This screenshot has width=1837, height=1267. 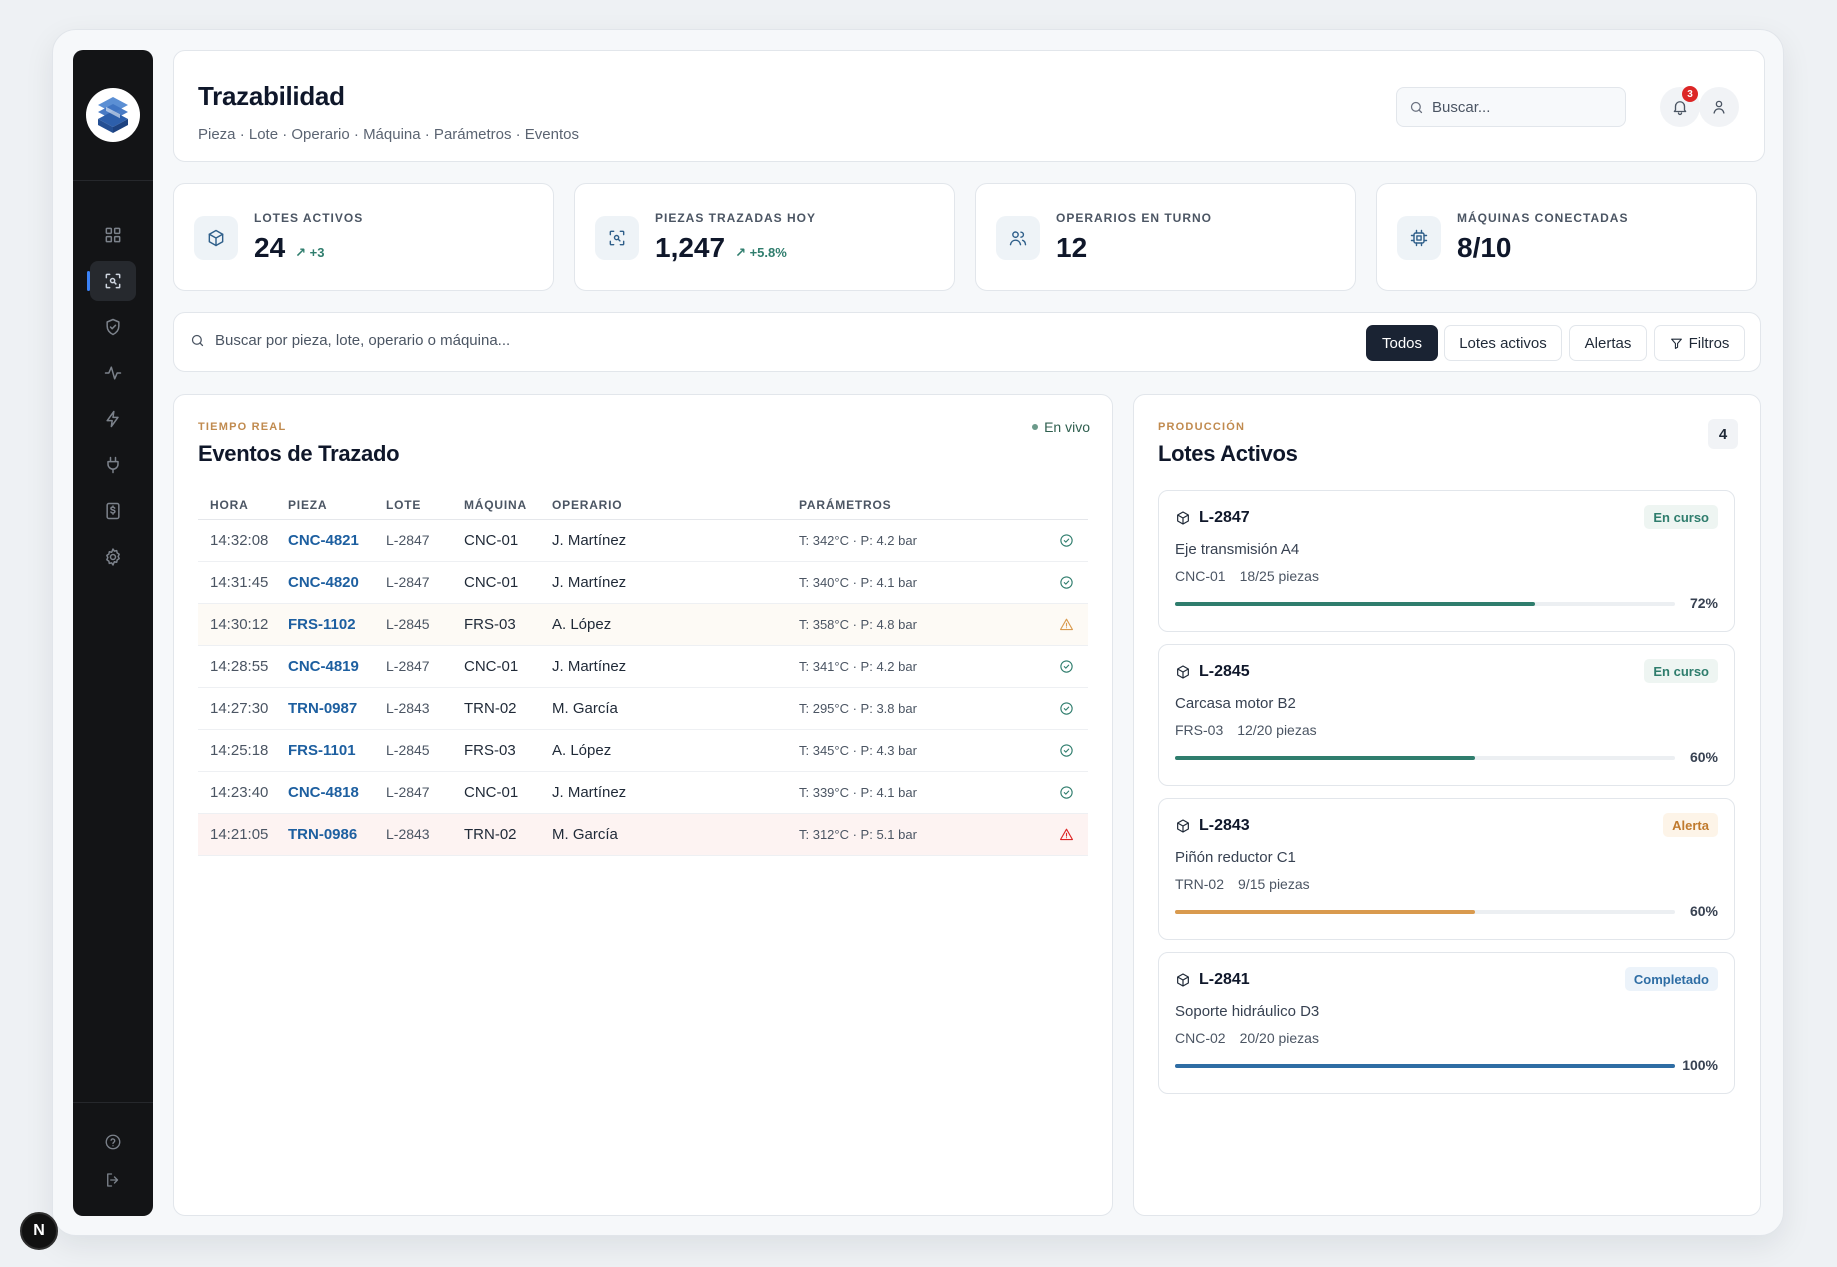 I want to click on lot-progress-fill, so click(x=1355, y=604).